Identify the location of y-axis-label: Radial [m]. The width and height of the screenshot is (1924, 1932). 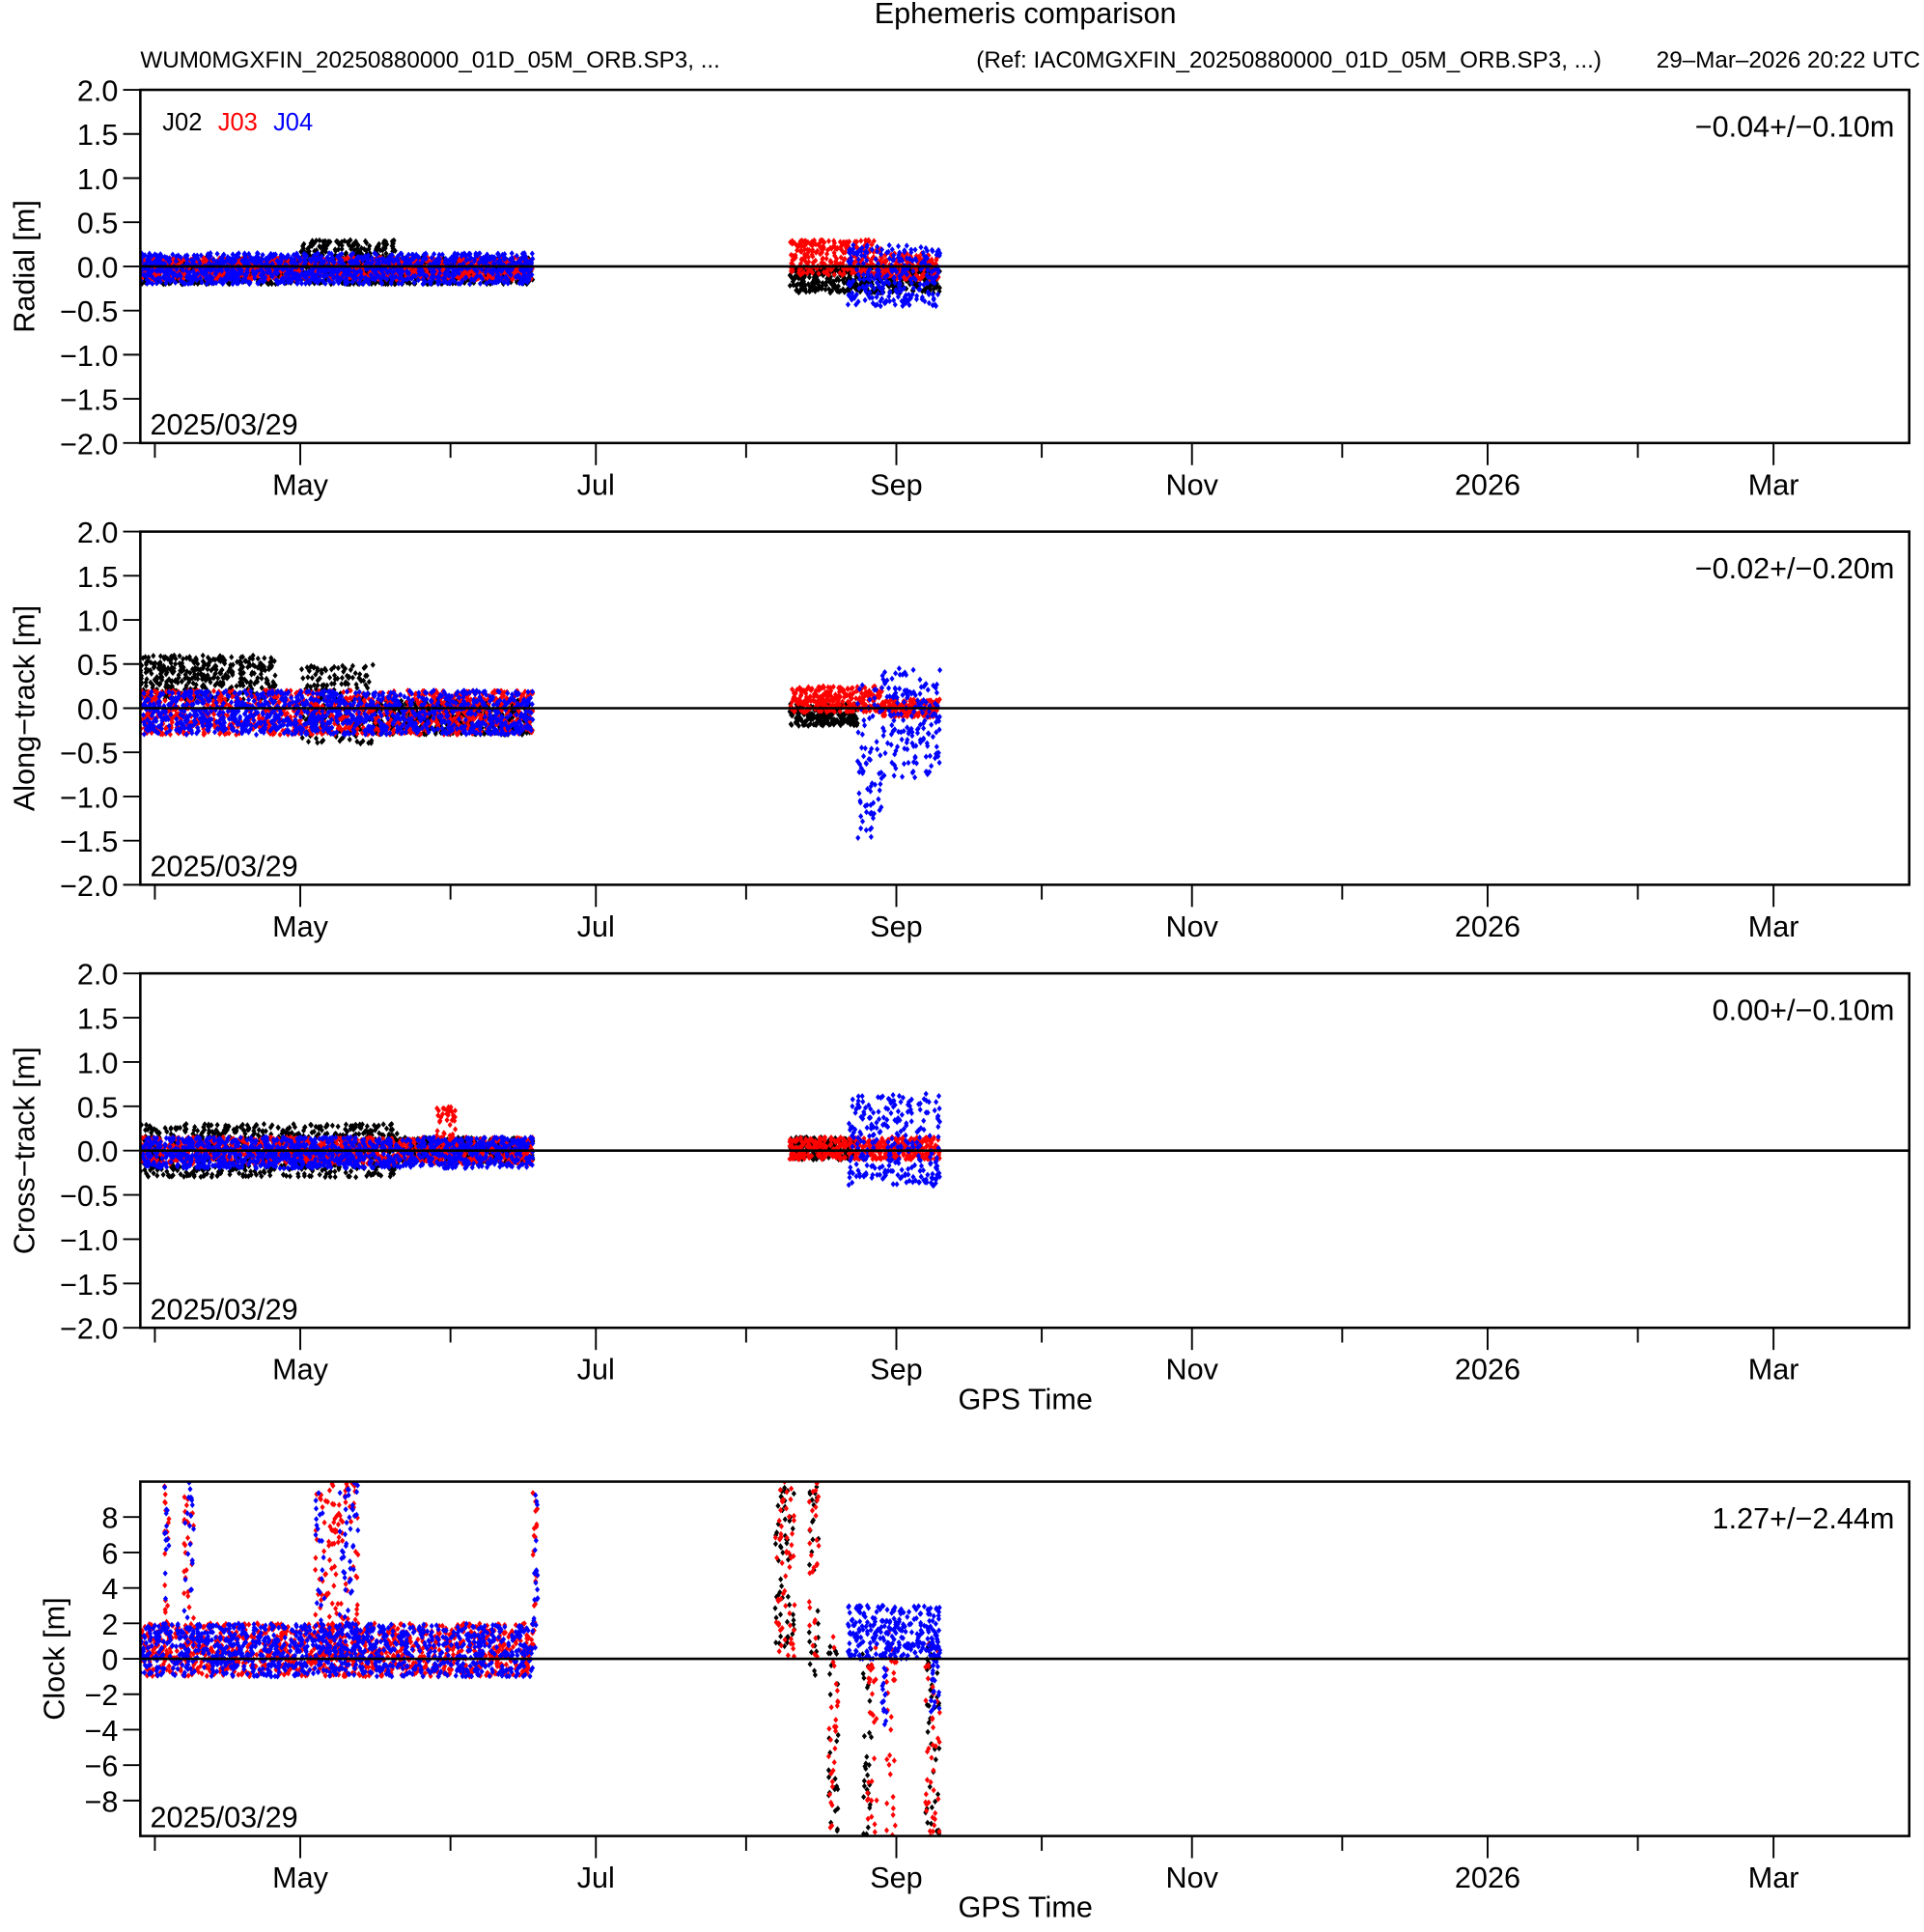
(25, 267).